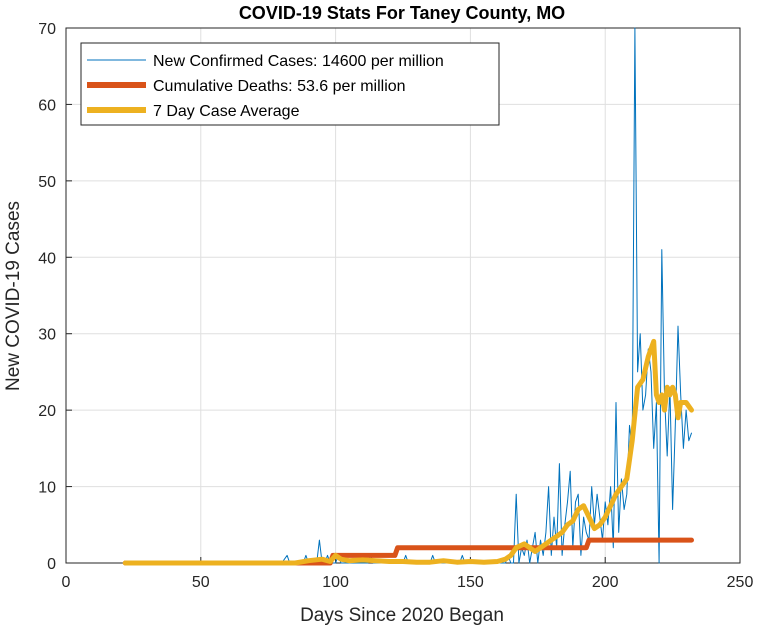  Describe the element at coordinates (279, 86) in the screenshot. I see `legend-label-deaths: Cumulative Deaths: 53.6 per million` at that location.